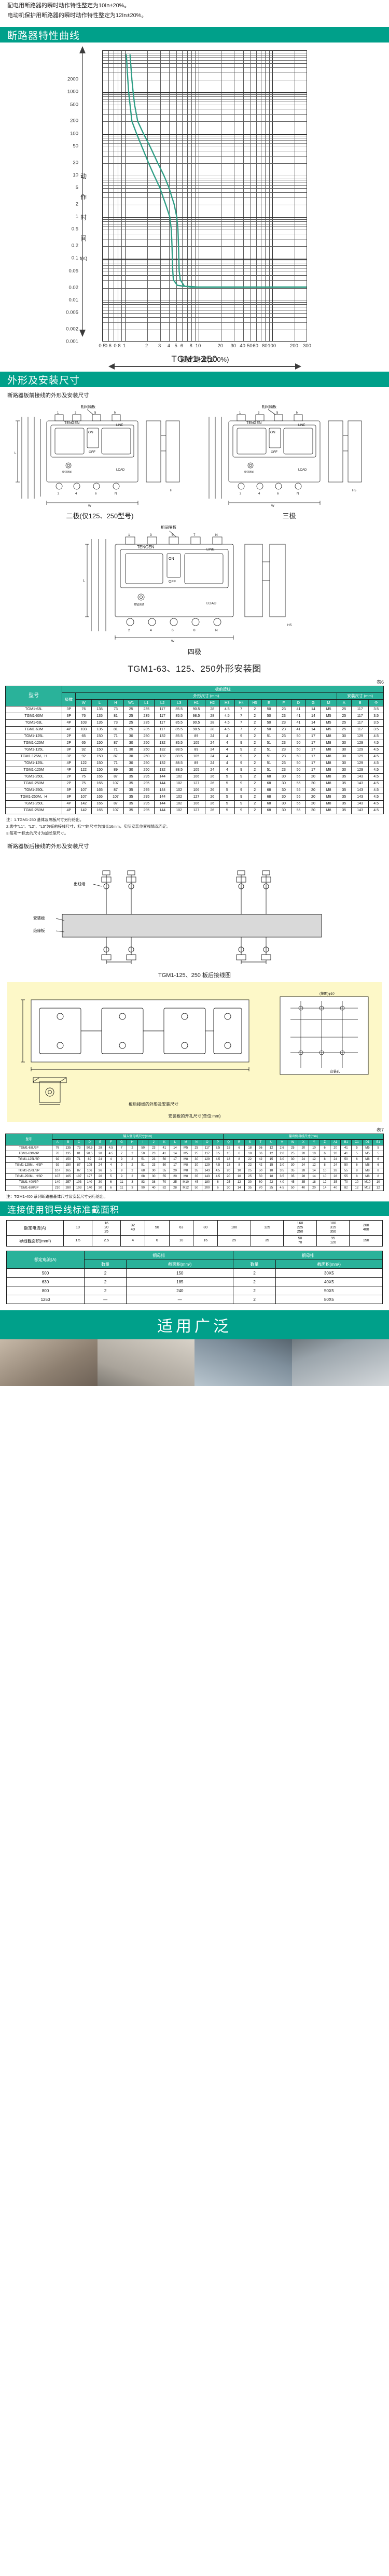 The height and width of the screenshot is (2576, 389). I want to click on figure-4-pole: 相间隔板 TENGEN OFF ON 按钮测试 LOAD LINE, so click(195, 589).